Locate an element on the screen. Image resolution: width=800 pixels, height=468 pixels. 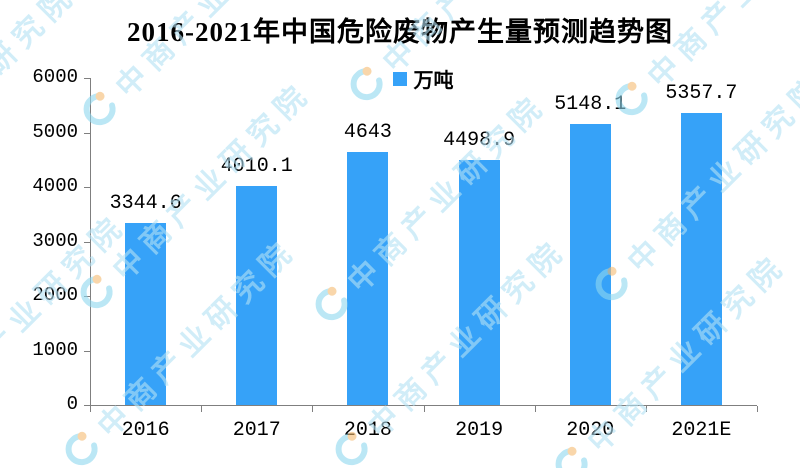
y-tick-label: 3000 is located at coordinates (55, 240).